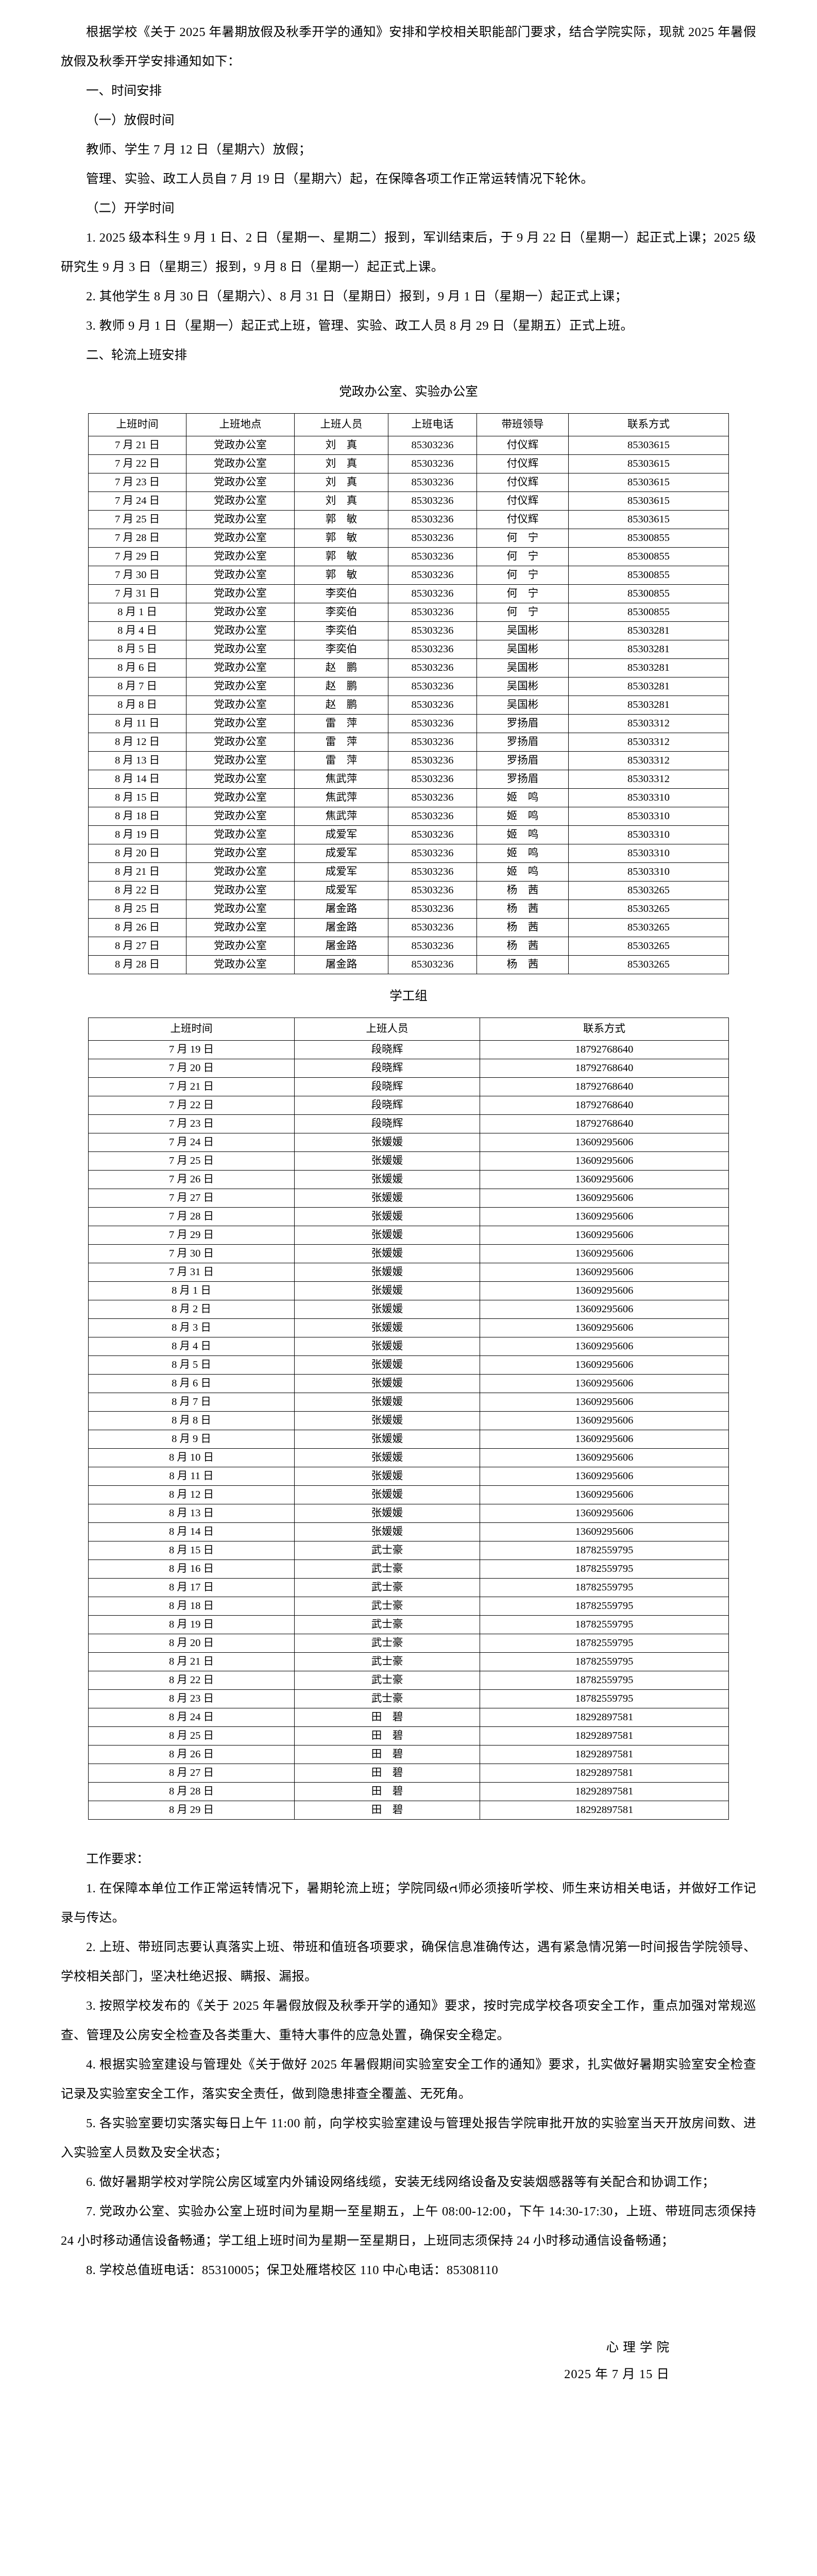 This screenshot has width=817, height=2576. Describe the element at coordinates (408, 1142) in the screenshot. I see `table-row: 7 月 24 日张媛媛 13609295606` at that location.